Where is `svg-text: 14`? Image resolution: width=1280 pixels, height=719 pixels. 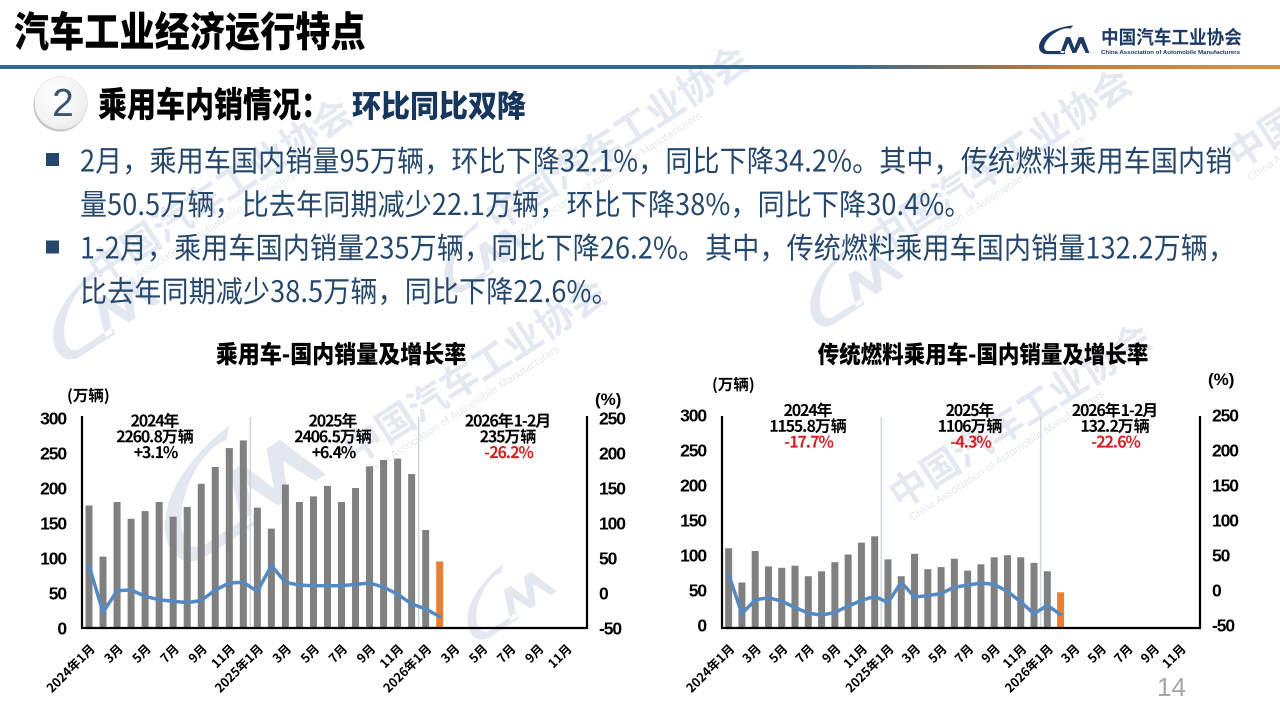 svg-text: 14 is located at coordinates (1171, 687).